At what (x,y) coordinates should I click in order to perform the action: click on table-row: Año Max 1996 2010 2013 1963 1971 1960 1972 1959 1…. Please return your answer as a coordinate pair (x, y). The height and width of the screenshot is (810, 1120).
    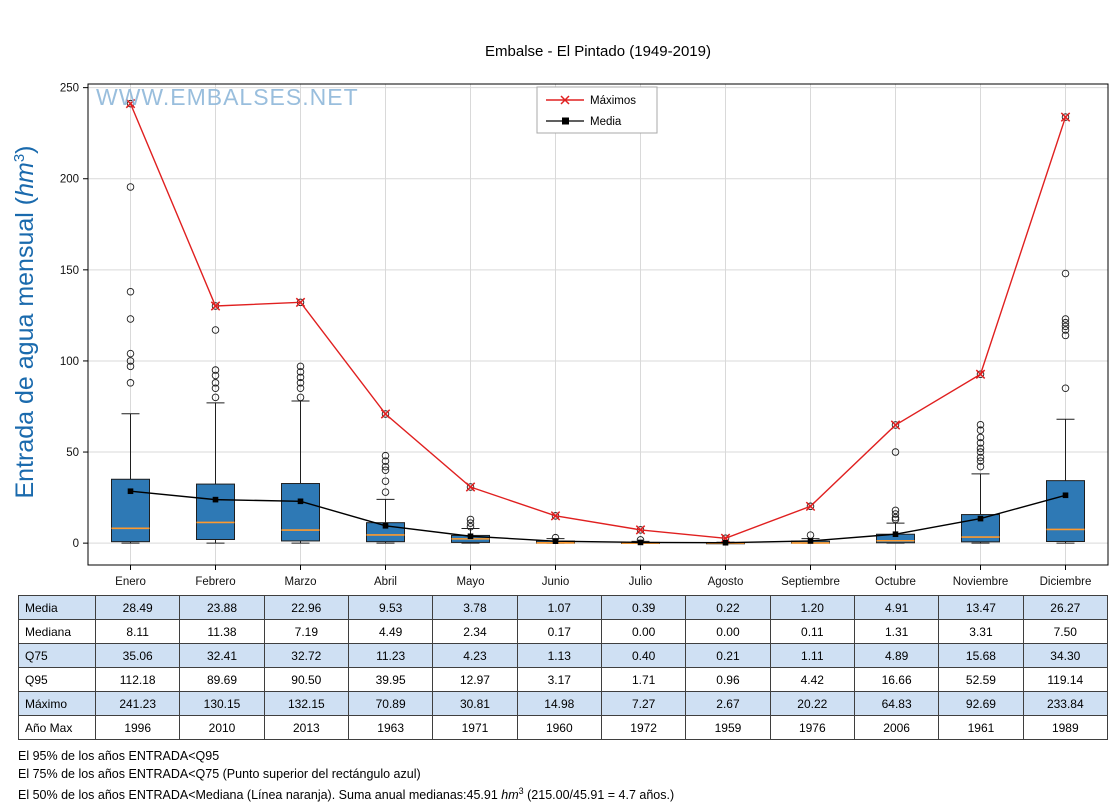
    Looking at the image, I should click on (563, 727).